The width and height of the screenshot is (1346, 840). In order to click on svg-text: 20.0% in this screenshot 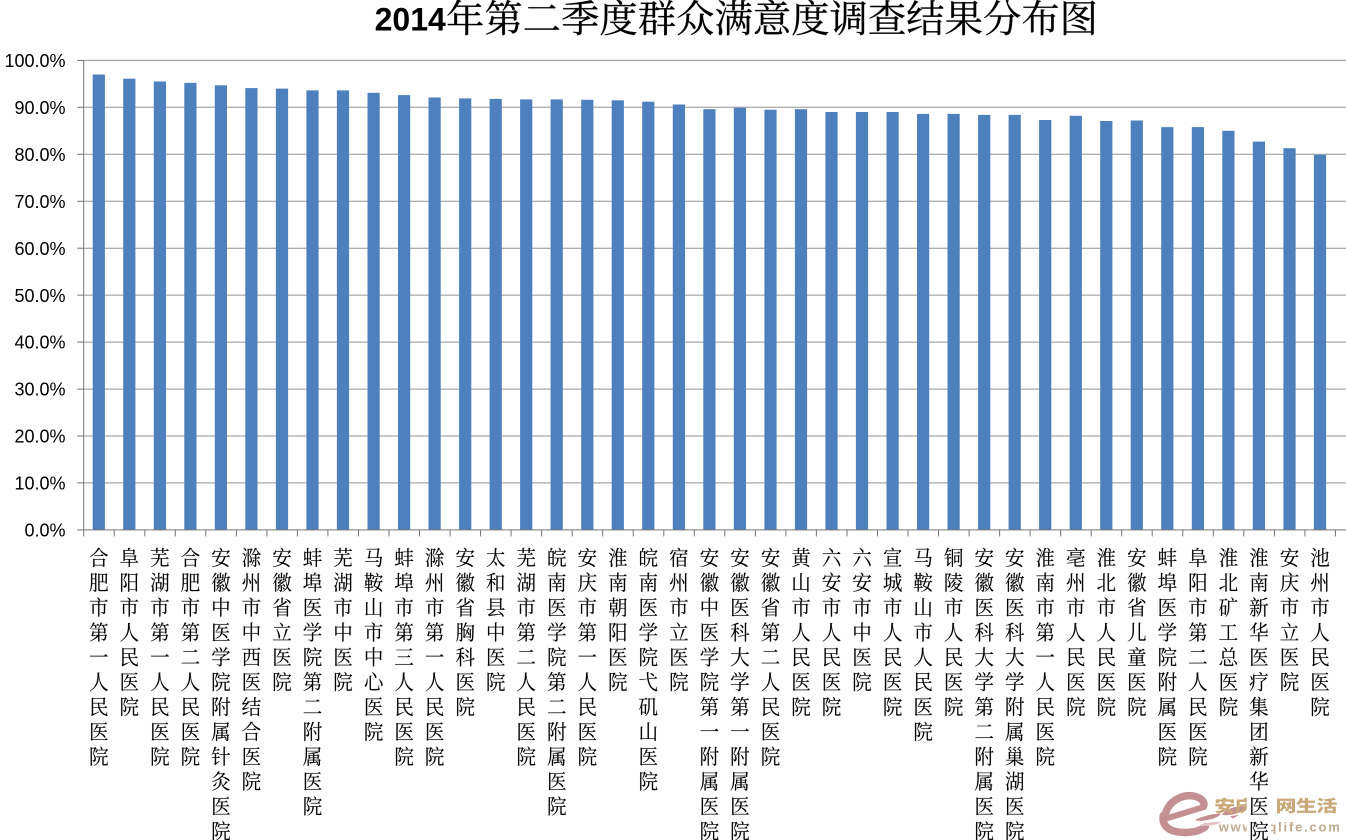, I will do `click(39, 437)`.